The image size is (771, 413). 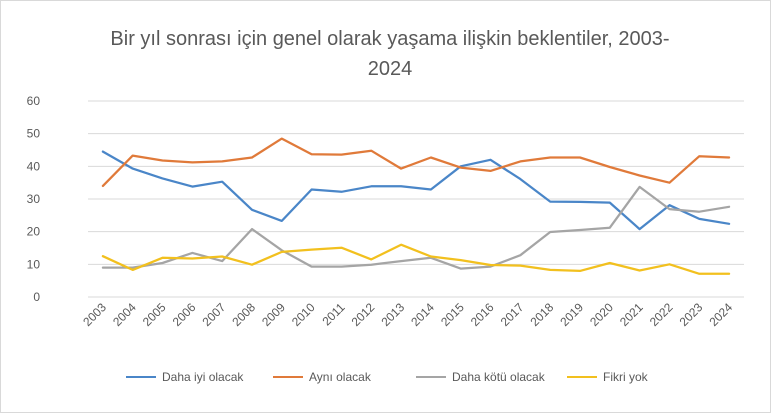 I want to click on legend-label: Daha iyi olacak, so click(x=203, y=377).